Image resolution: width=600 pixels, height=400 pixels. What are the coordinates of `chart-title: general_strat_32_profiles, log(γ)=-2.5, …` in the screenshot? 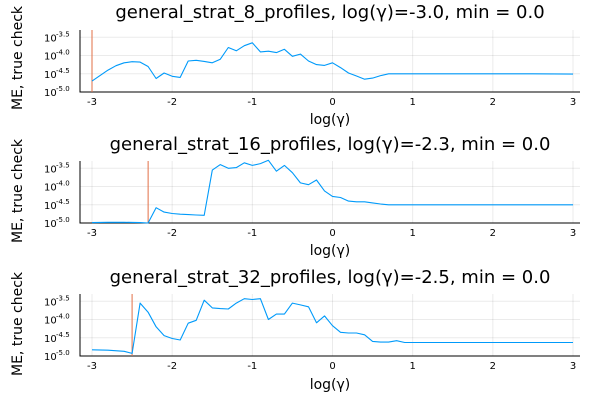 It's located at (330, 277).